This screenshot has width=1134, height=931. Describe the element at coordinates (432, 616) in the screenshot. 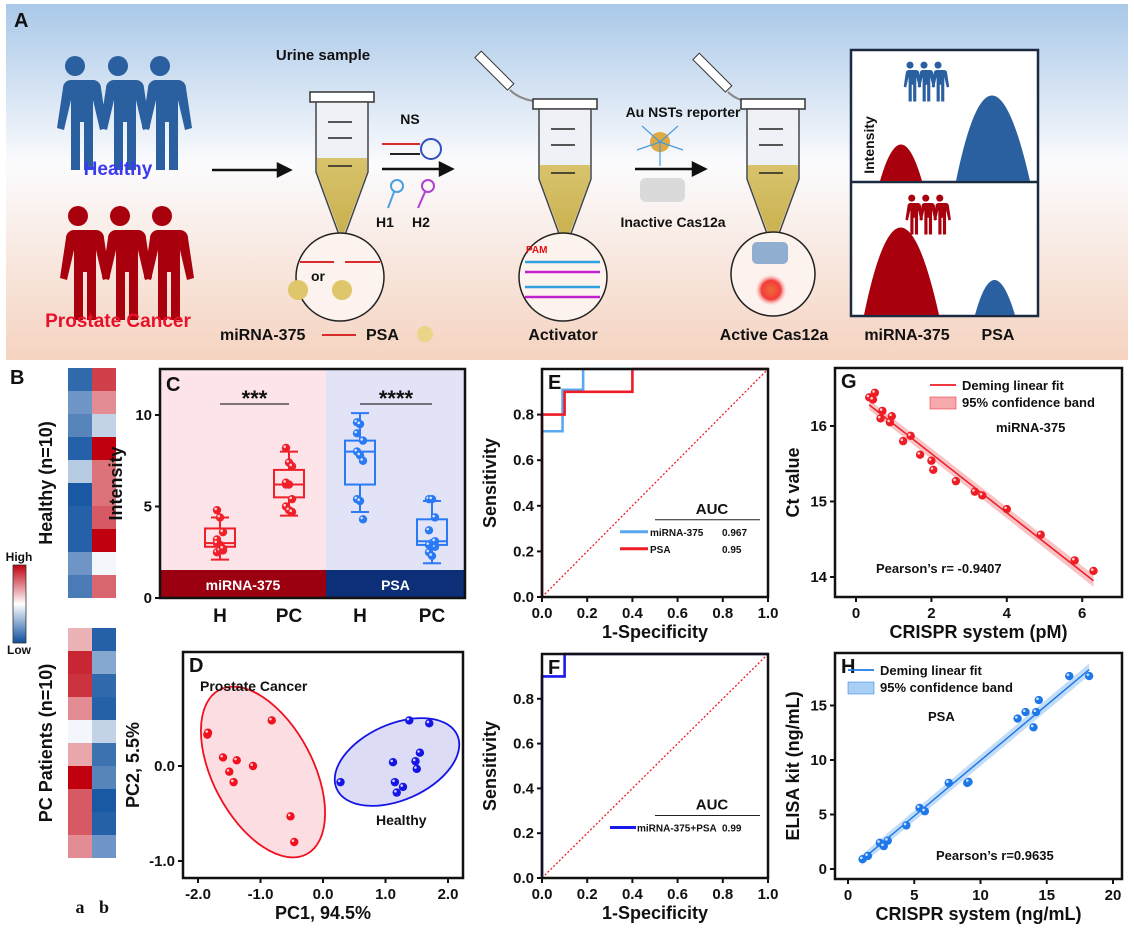

I see `x-category-label: PC` at that location.